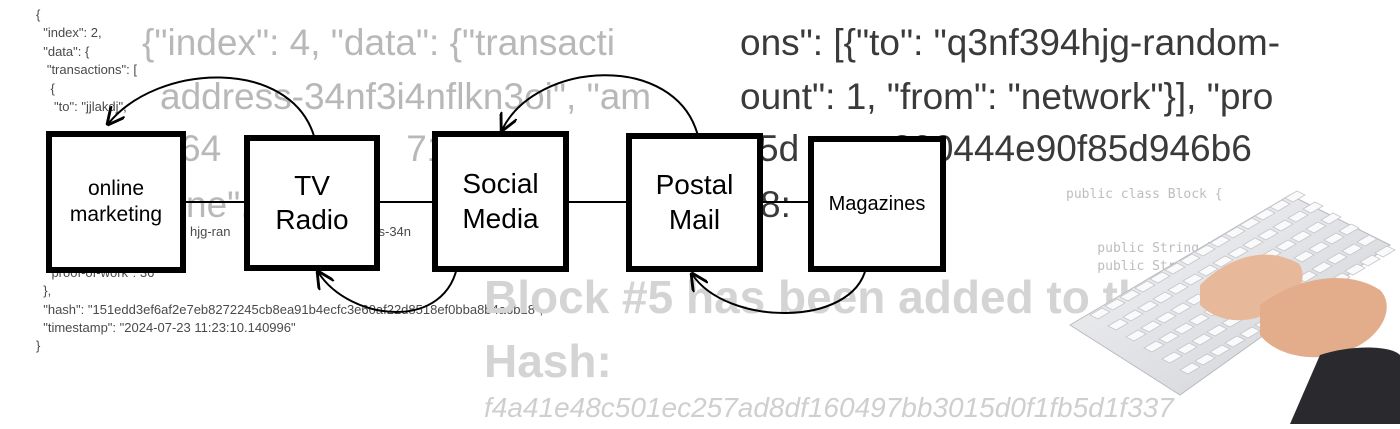 This screenshot has height=429, width=1400. I want to click on json-line: }, so click(38, 346).